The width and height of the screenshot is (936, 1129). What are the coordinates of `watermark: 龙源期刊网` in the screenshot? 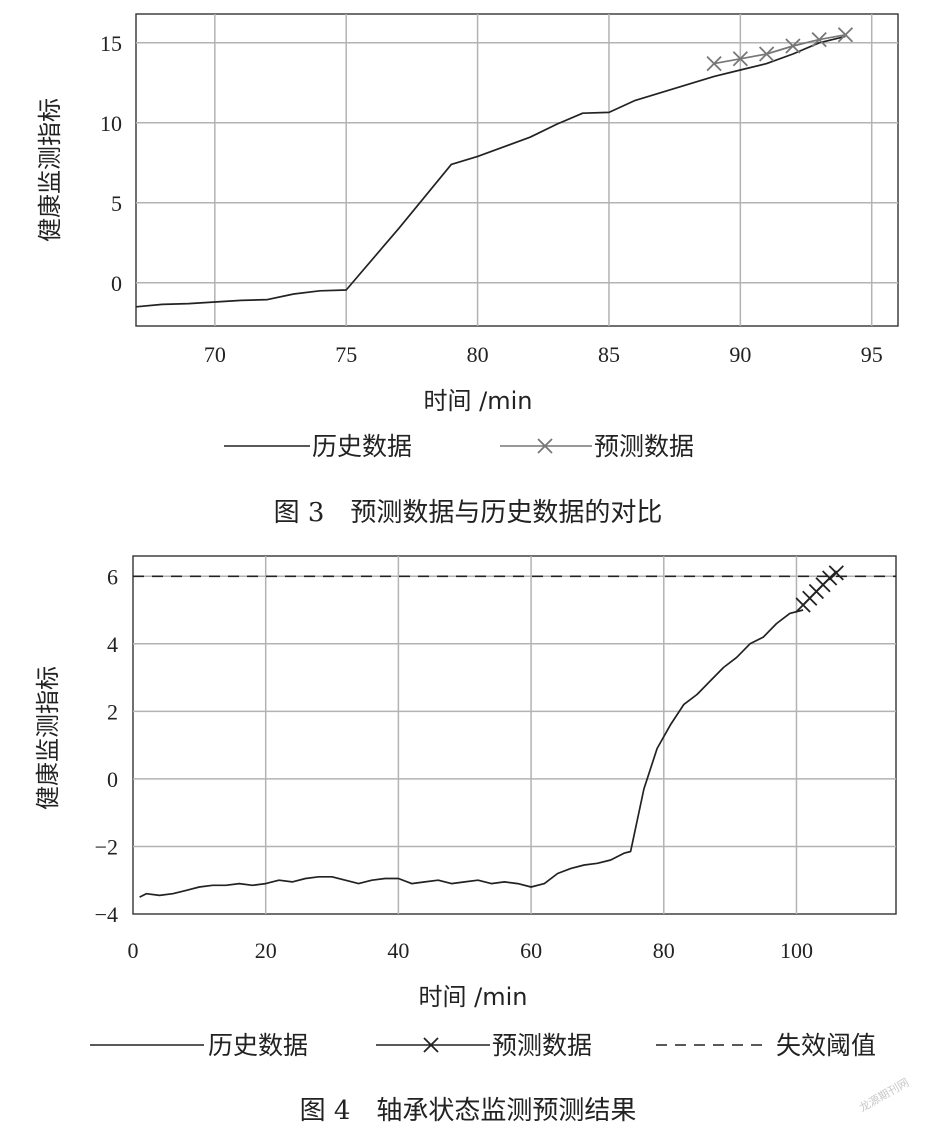 It's located at (884, 1095).